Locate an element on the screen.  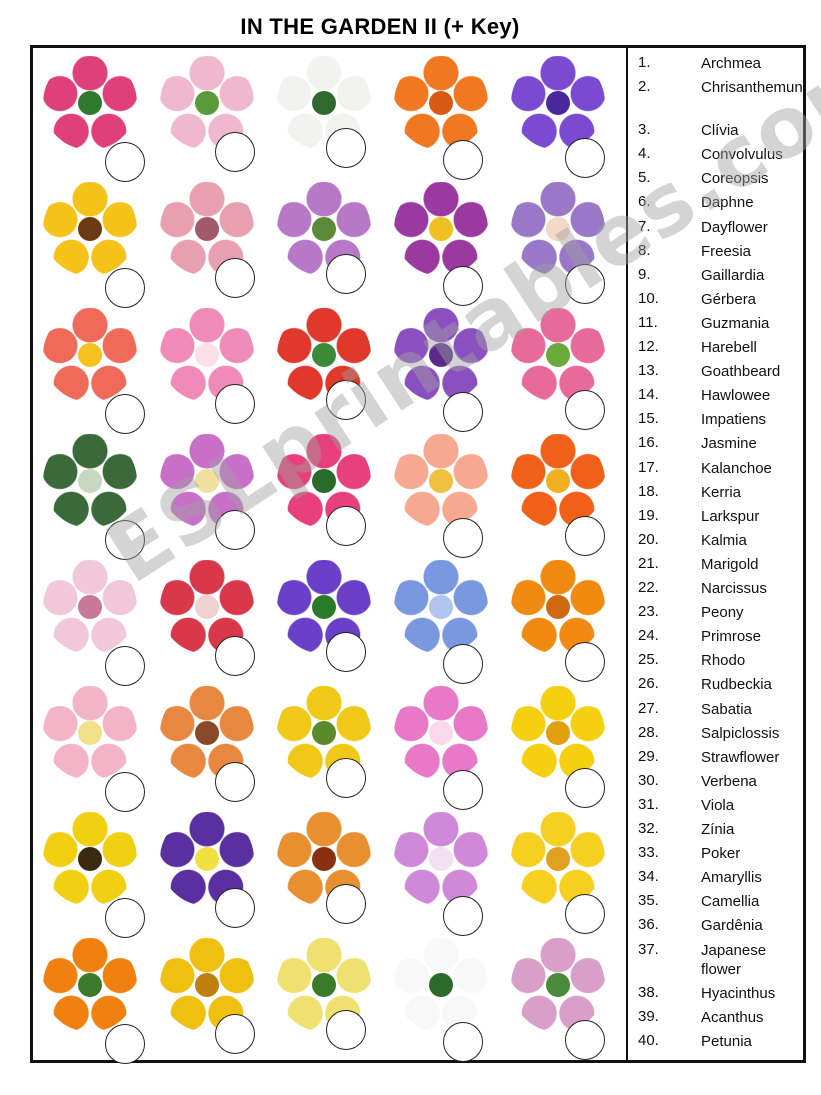
clivia-flower-icon is located at coordinates (558, 481).